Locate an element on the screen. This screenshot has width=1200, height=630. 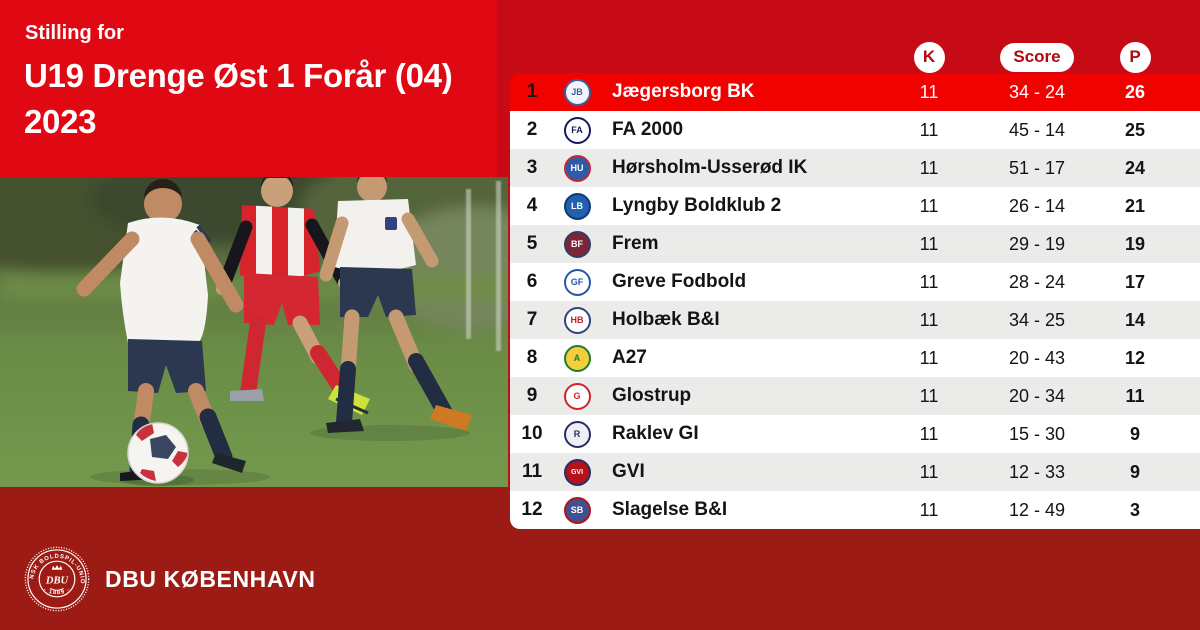
table-row: 2 FA FA 2000 11 45 - 14 25 is located at coordinates (855, 130).